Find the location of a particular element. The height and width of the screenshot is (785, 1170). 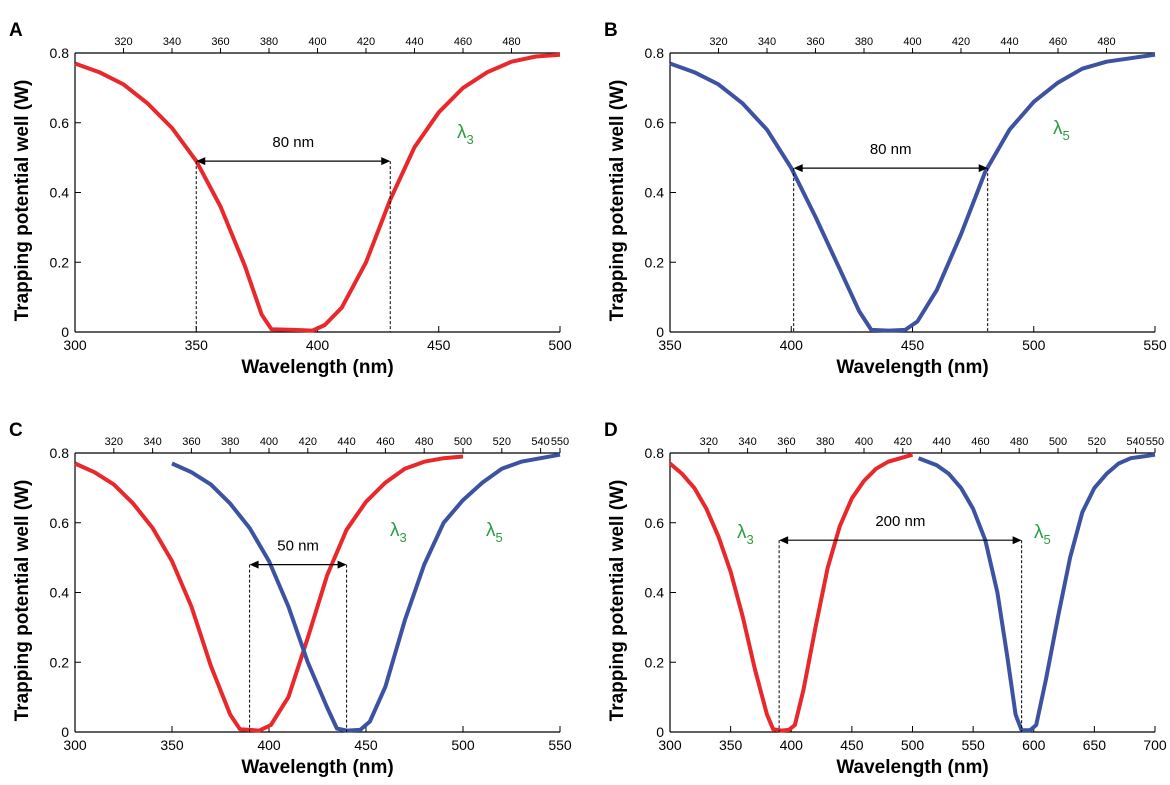

width-annotation: 50 nm is located at coordinates (298, 546).